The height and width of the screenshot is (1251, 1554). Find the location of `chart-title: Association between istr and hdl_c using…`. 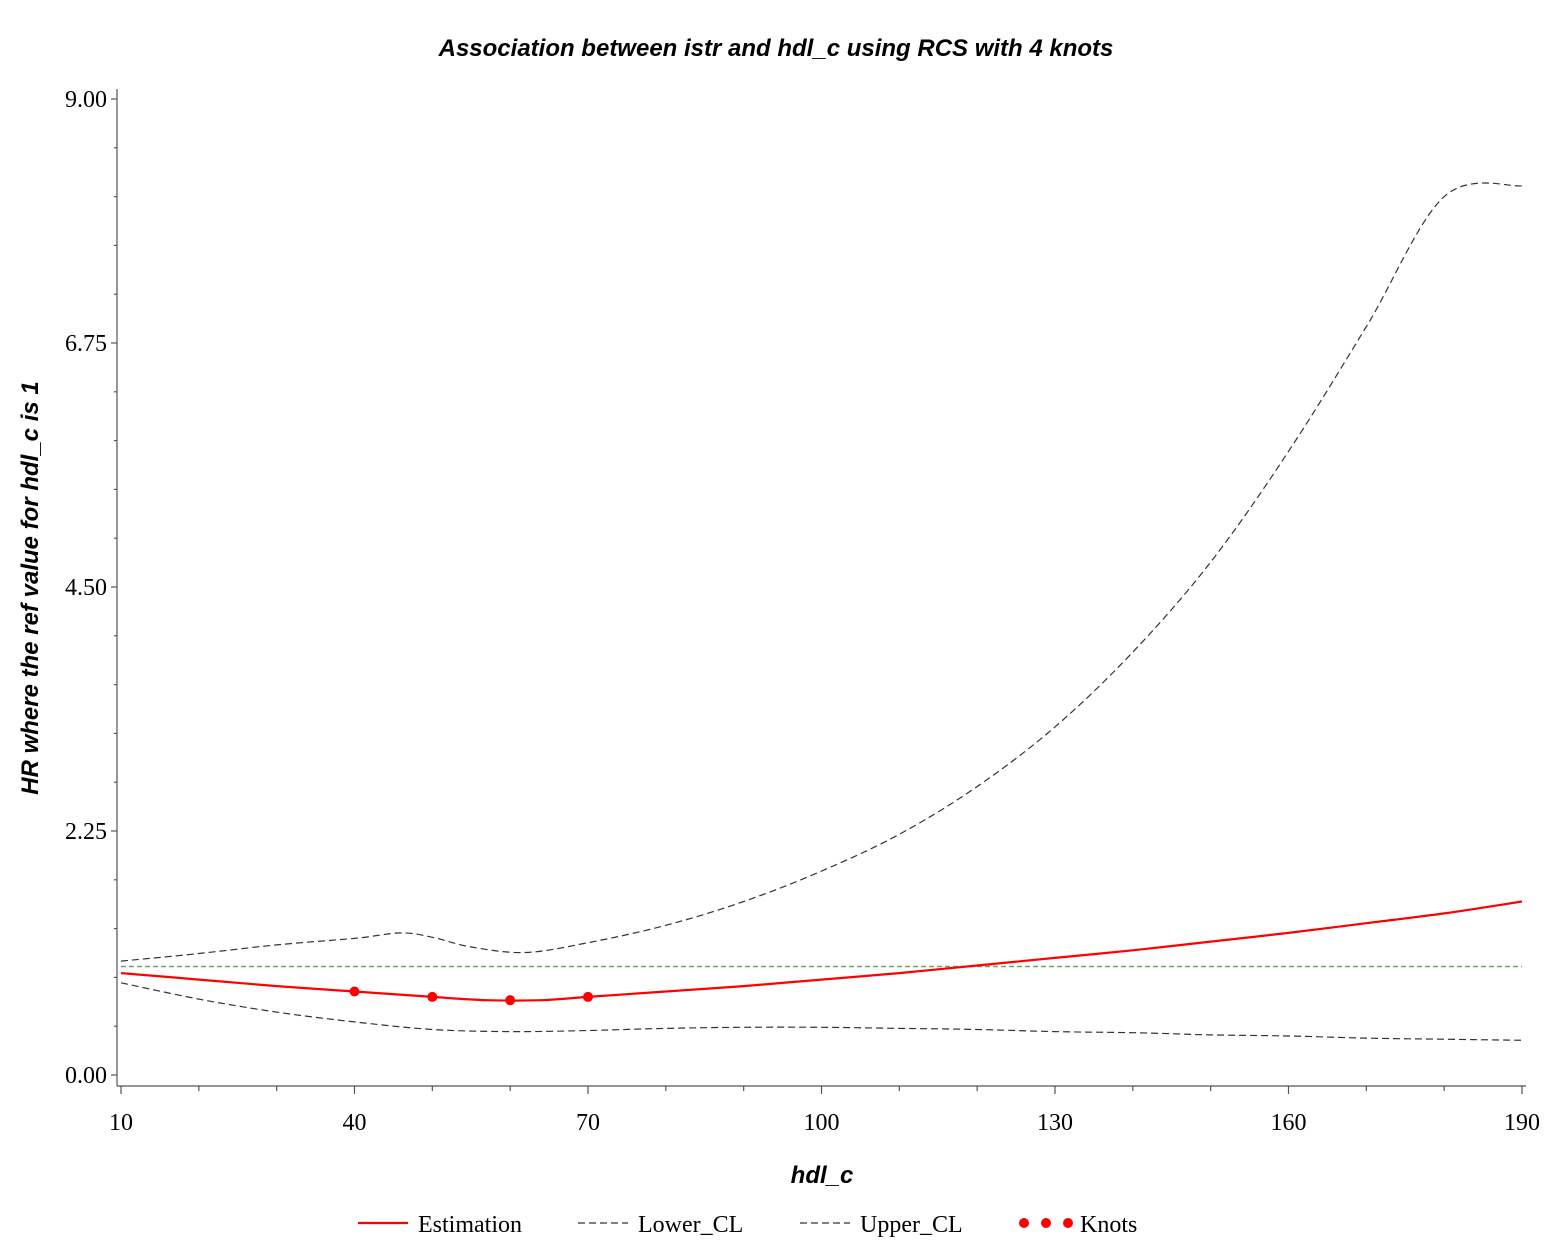

chart-title: Association between istr and hdl_c using… is located at coordinates (776, 48).